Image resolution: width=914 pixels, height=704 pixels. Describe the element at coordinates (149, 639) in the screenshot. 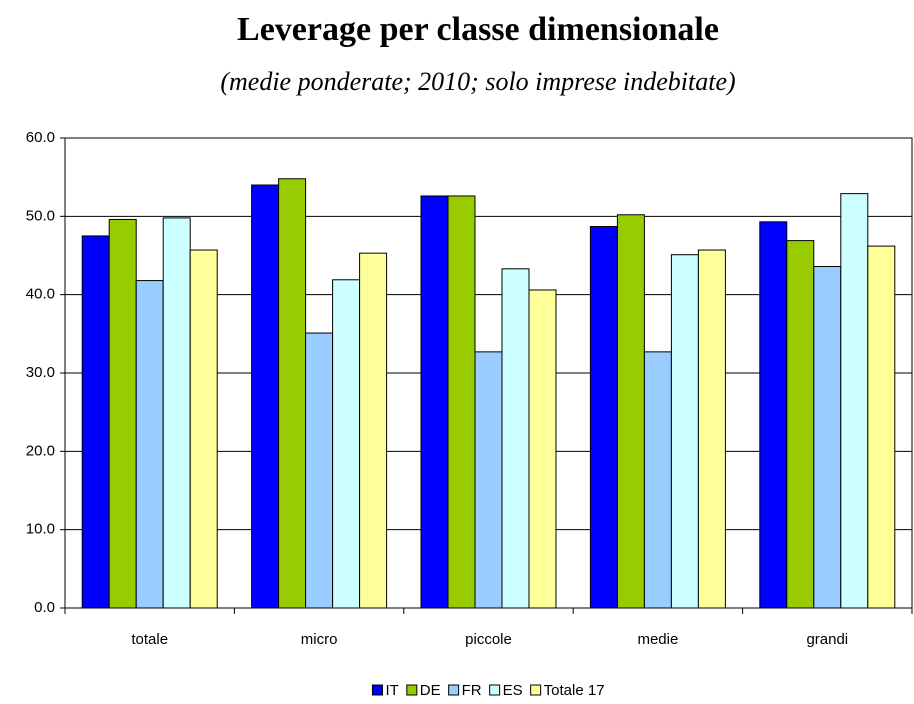

I see `x-tick-label: totale` at that location.